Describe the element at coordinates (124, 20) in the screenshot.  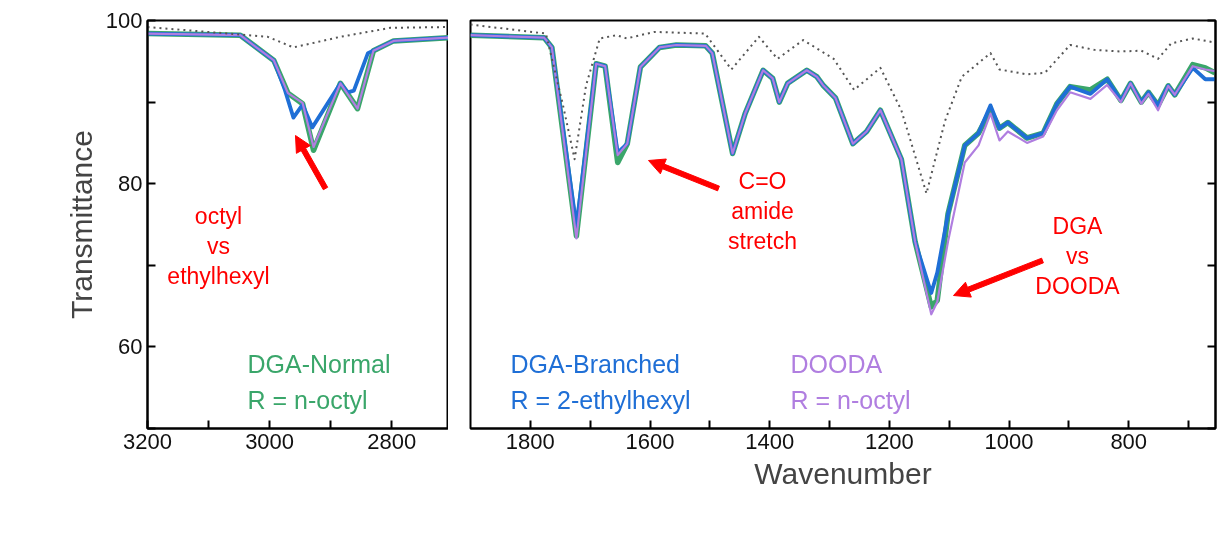
I see `y-tick-label: 100` at that location.